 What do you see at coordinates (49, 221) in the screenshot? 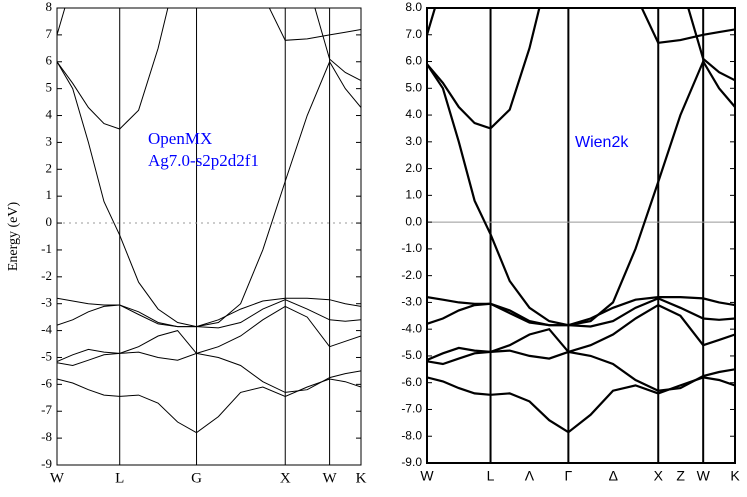
I see `y-tick-label: 0` at bounding box center [49, 221].